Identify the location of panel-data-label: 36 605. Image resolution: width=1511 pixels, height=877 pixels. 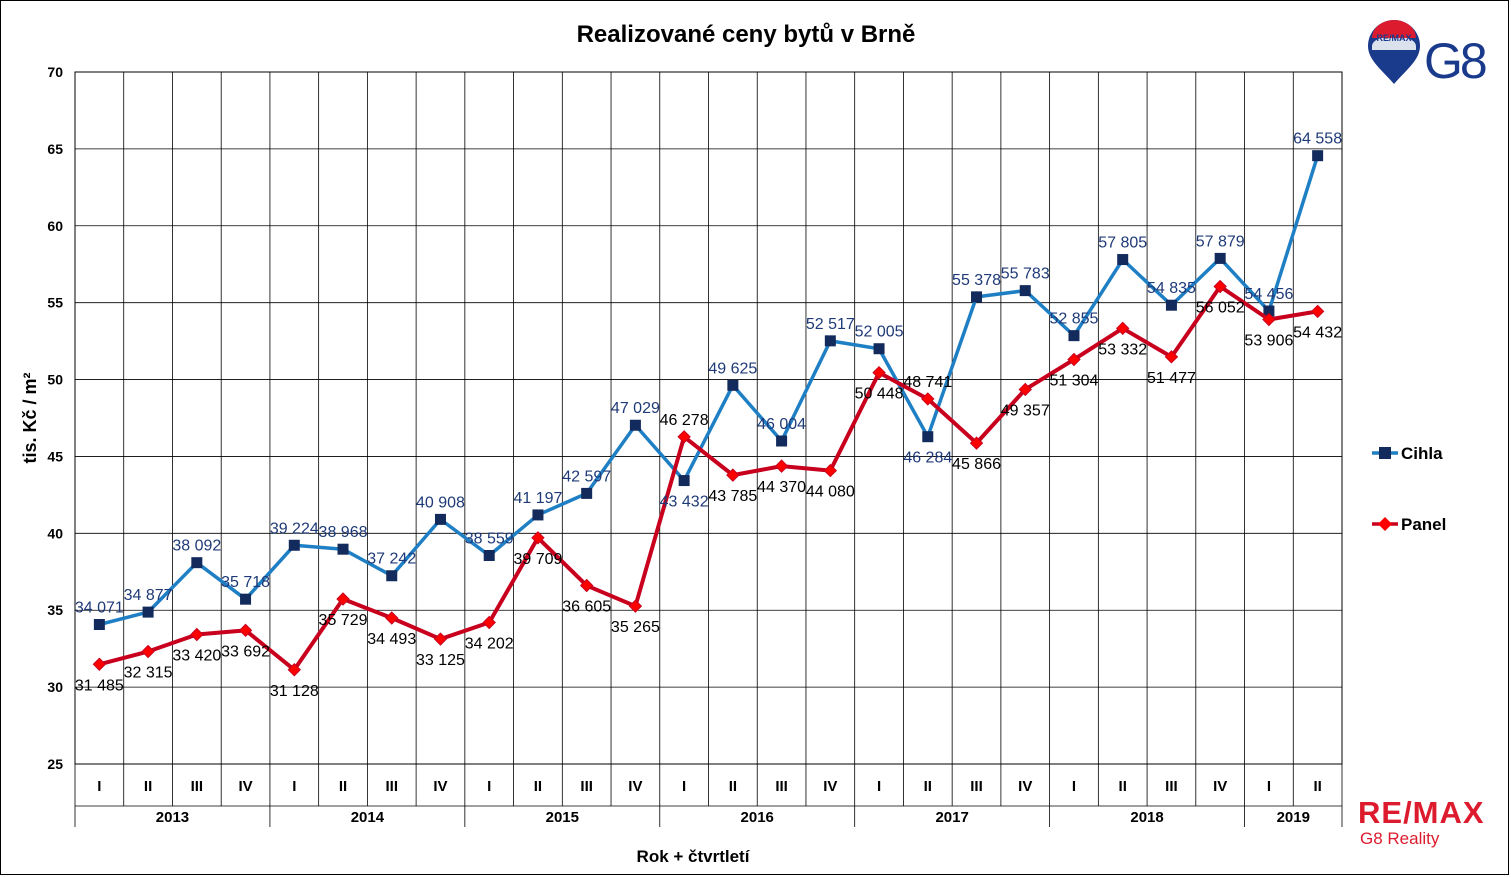
(586, 607).